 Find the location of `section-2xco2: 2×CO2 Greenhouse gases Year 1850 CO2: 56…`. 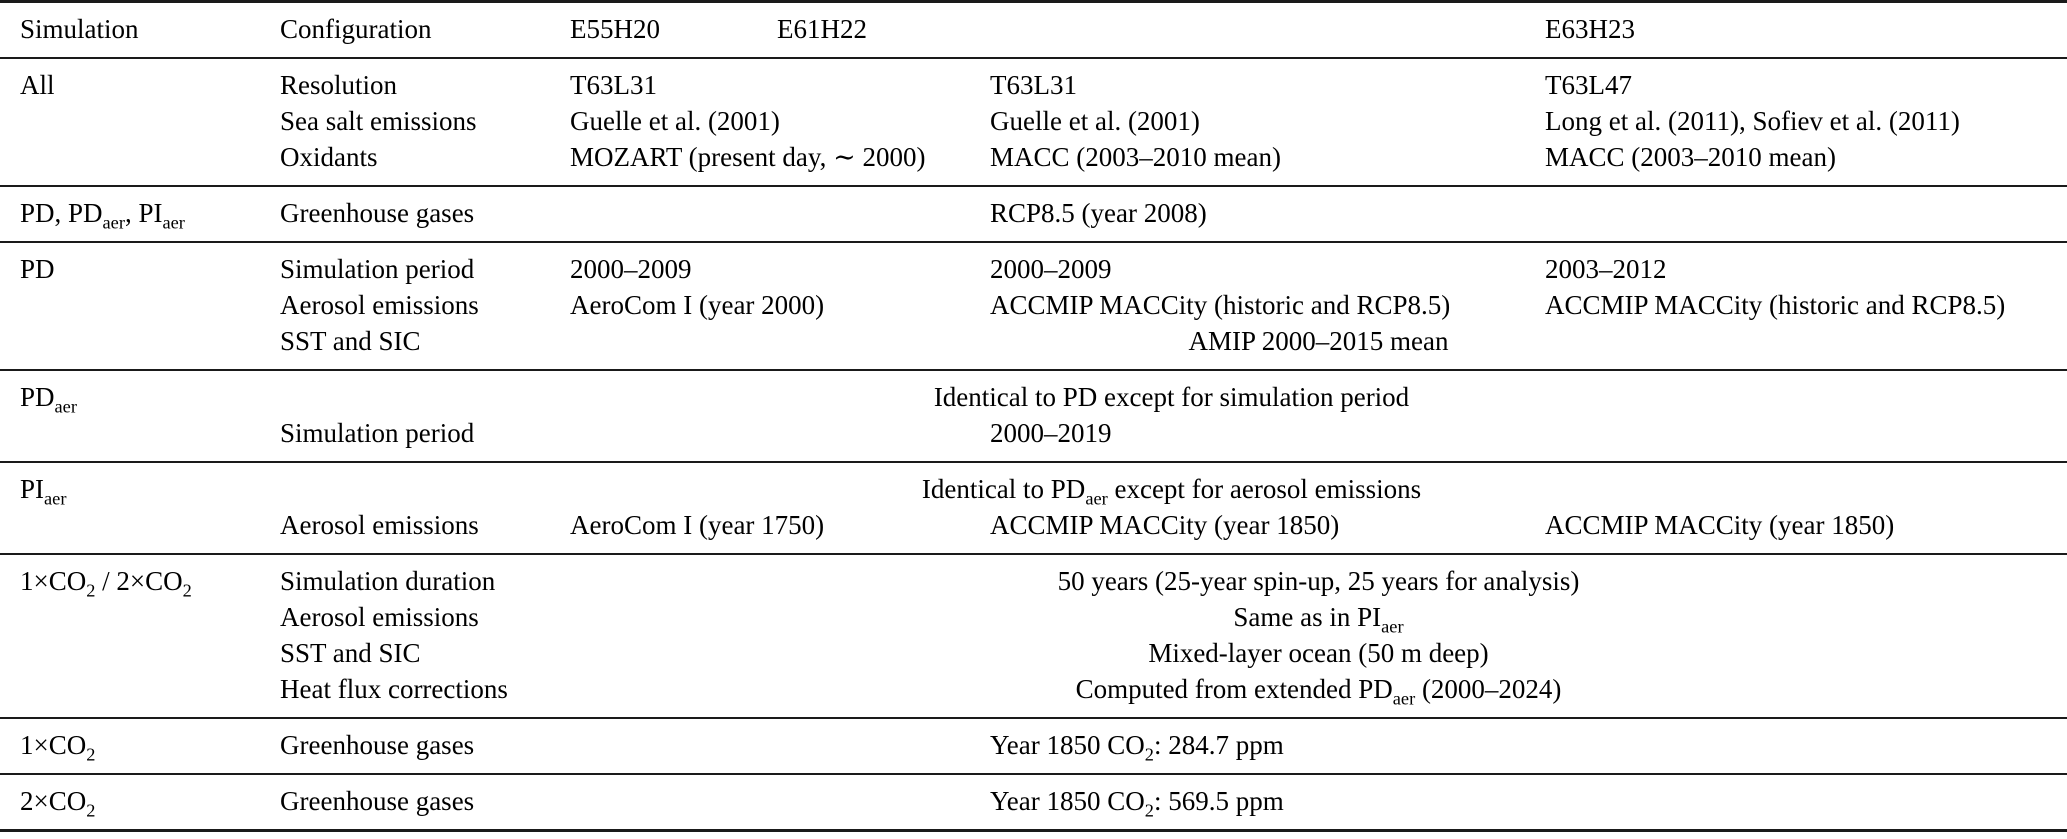

section-2xco2: 2×CO2 Greenhouse gases Year 1850 CO2: 56… is located at coordinates (1033, 802).